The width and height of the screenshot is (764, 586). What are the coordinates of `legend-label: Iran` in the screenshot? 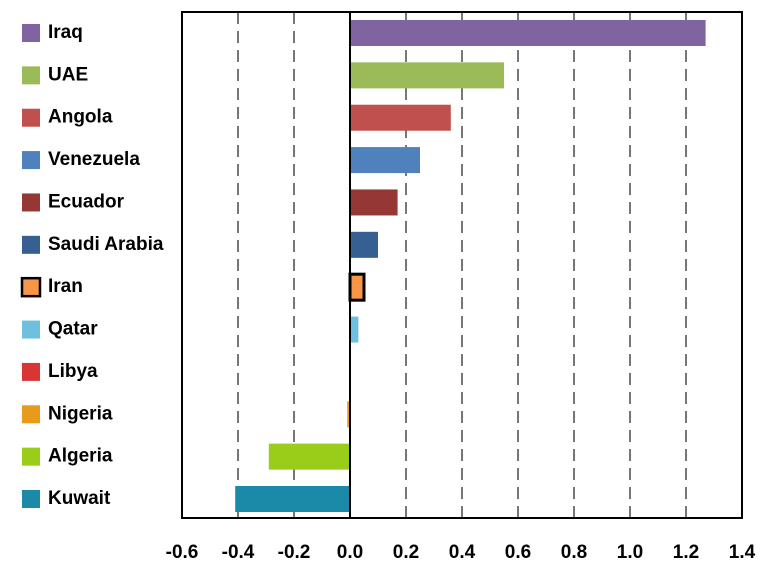 It's located at (65, 286).